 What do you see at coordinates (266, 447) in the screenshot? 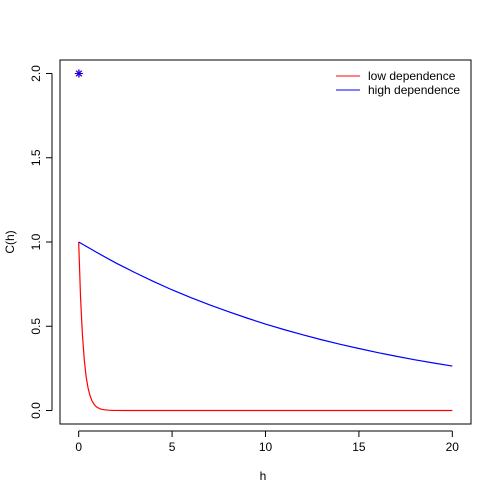
I see `x-tick-label: 10` at bounding box center [266, 447].